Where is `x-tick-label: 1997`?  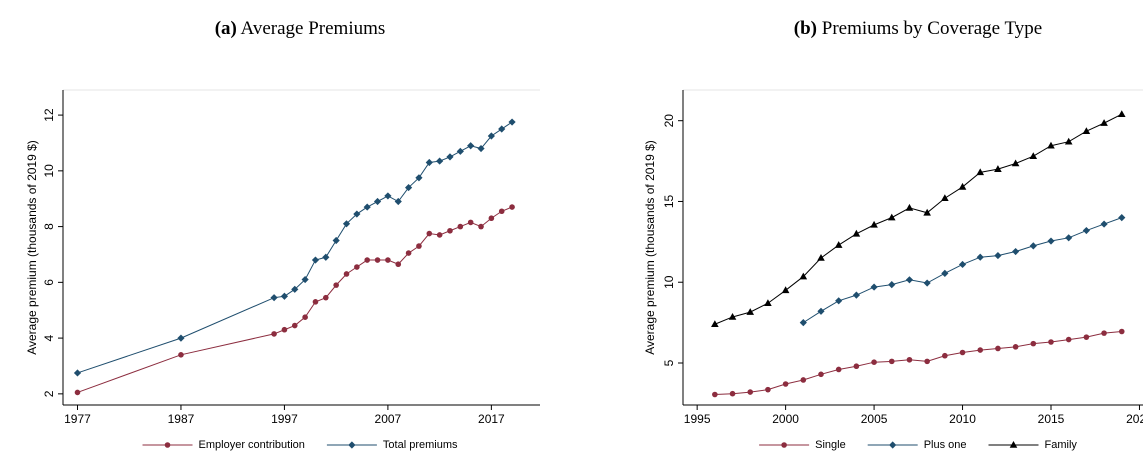 x-tick-label: 1997 is located at coordinates (284, 419).